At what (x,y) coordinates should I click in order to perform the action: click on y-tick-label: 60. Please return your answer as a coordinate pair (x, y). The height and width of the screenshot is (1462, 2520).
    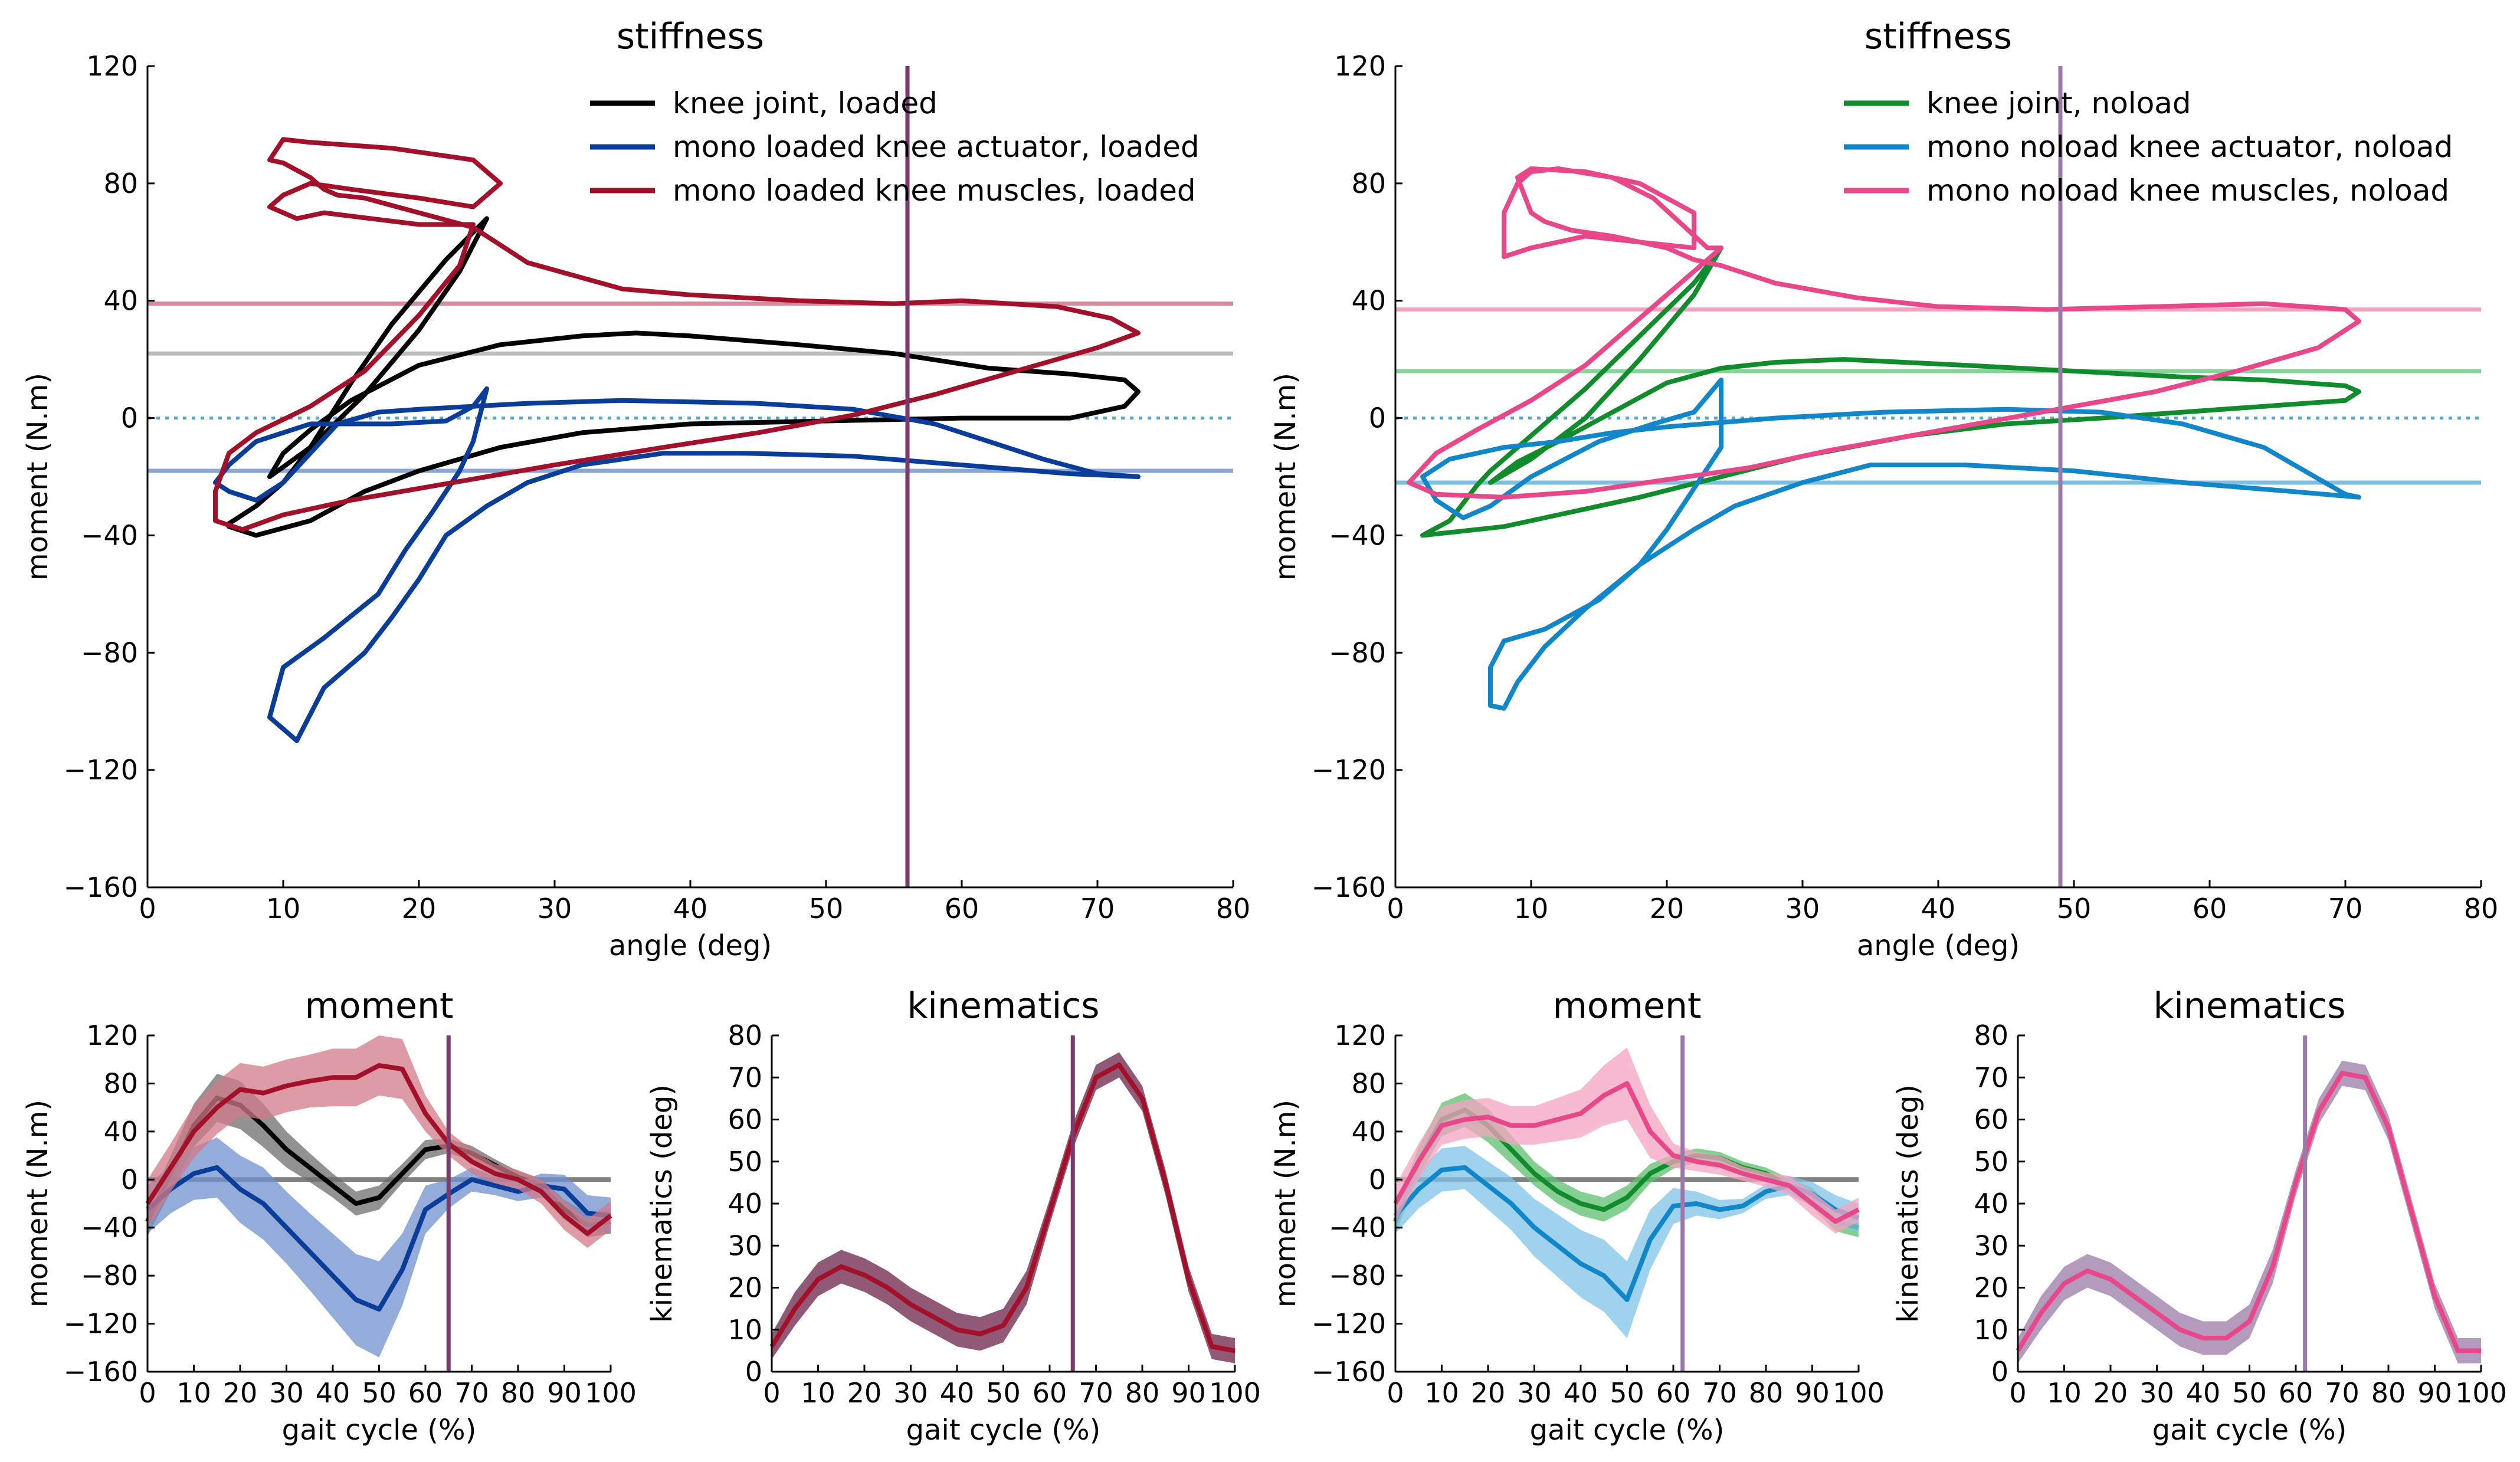
    Looking at the image, I should click on (745, 1120).